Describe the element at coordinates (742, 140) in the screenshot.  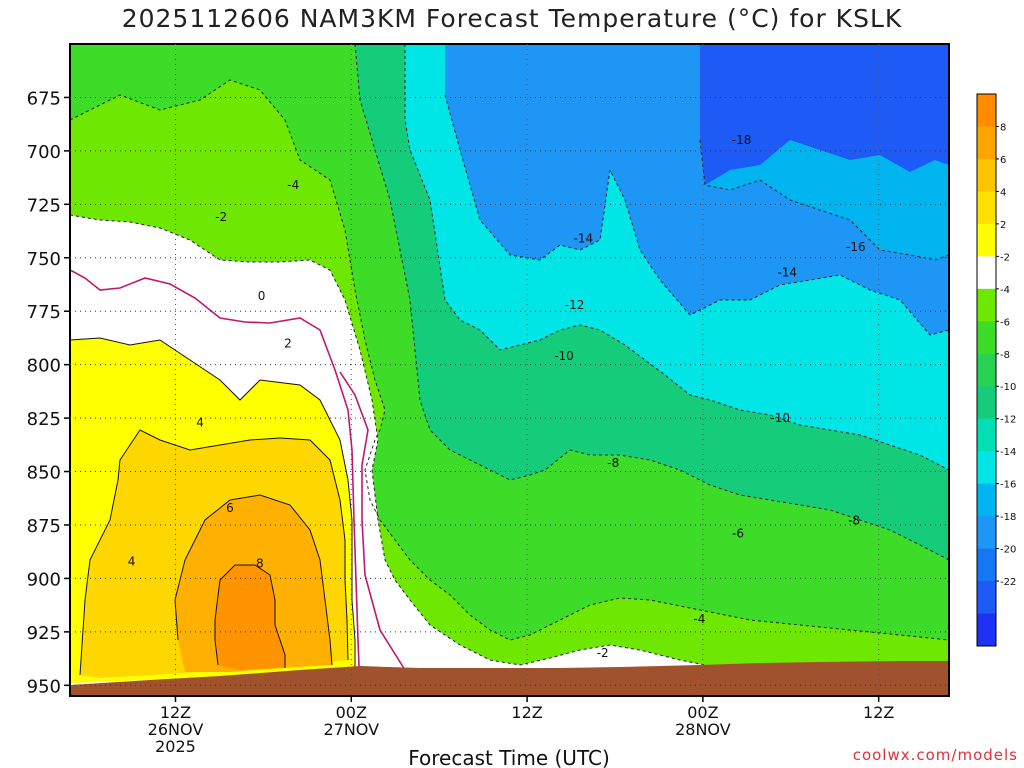
I see `contour-label: -18` at that location.